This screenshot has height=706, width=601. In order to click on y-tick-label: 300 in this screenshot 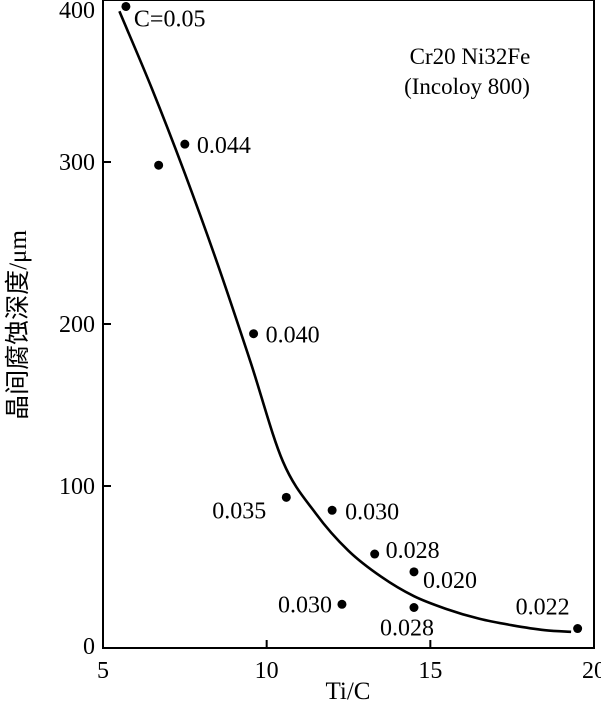, I will do `click(77, 163)`.